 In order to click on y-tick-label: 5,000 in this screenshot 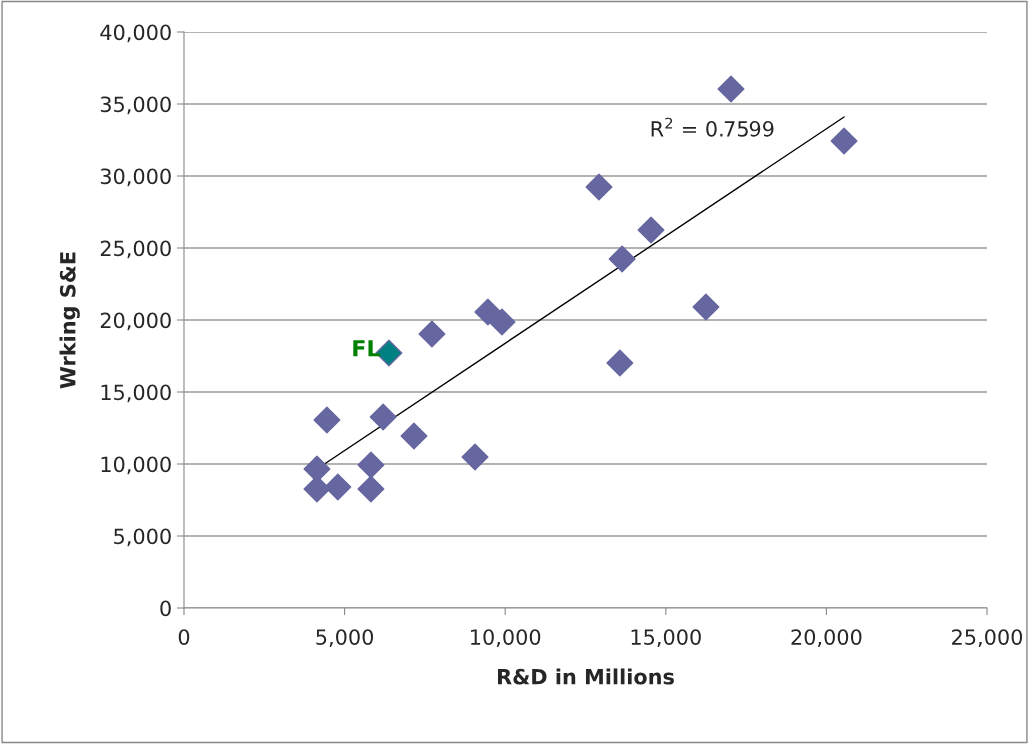, I will do `click(142, 537)`.